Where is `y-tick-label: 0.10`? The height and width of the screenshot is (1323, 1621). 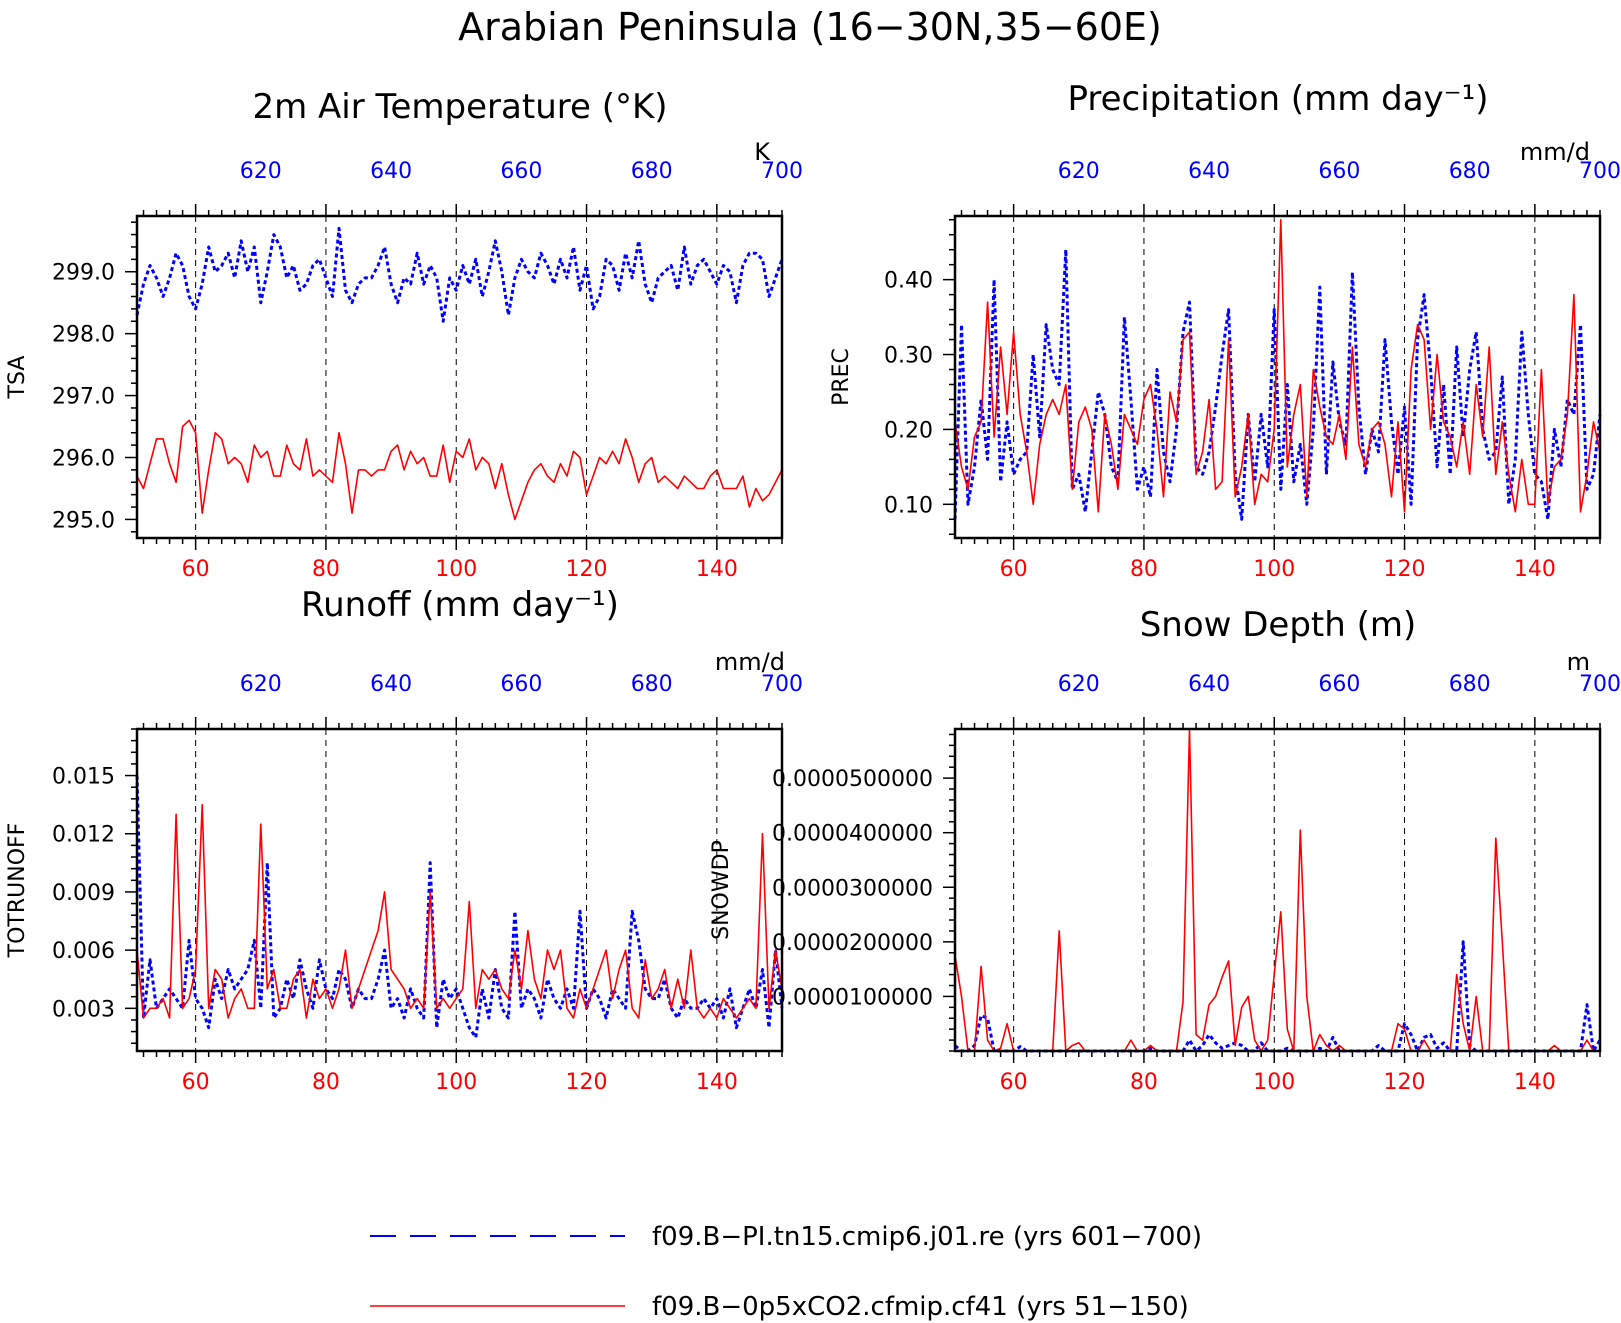
y-tick-label: 0.10 is located at coordinates (908, 505).